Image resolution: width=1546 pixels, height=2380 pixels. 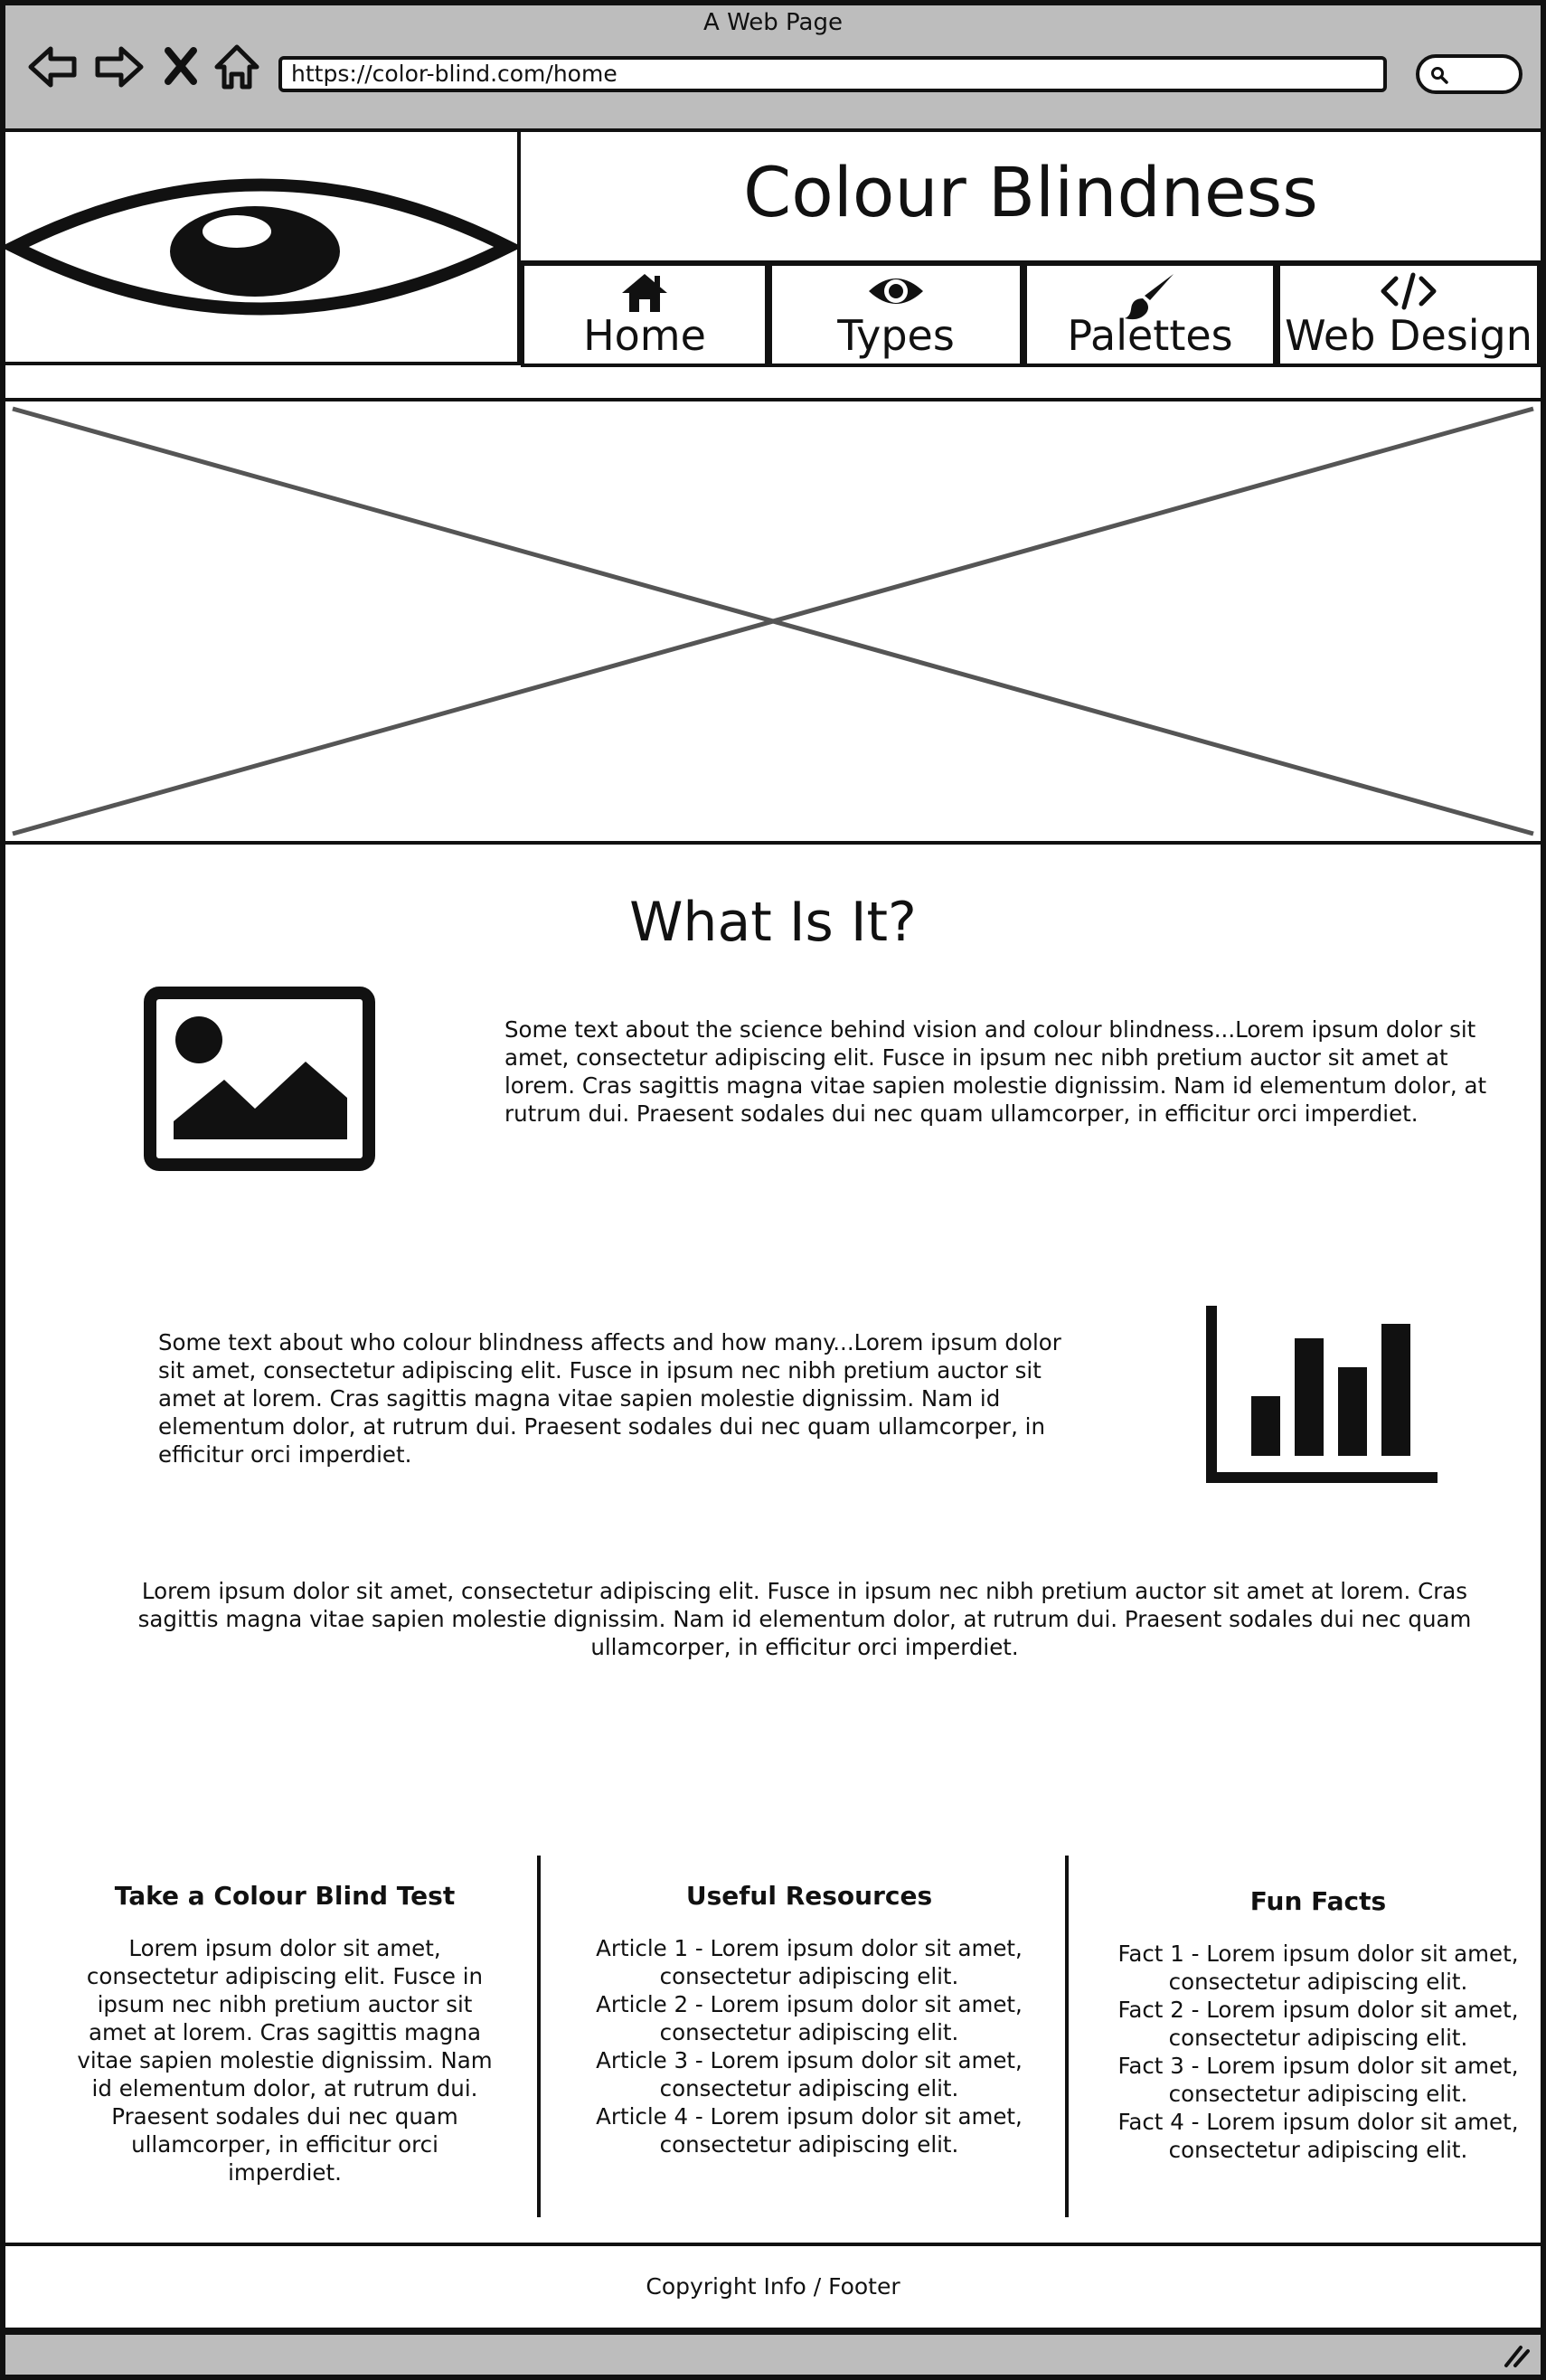 I want to click on browser-search-box, so click(x=1469, y=74).